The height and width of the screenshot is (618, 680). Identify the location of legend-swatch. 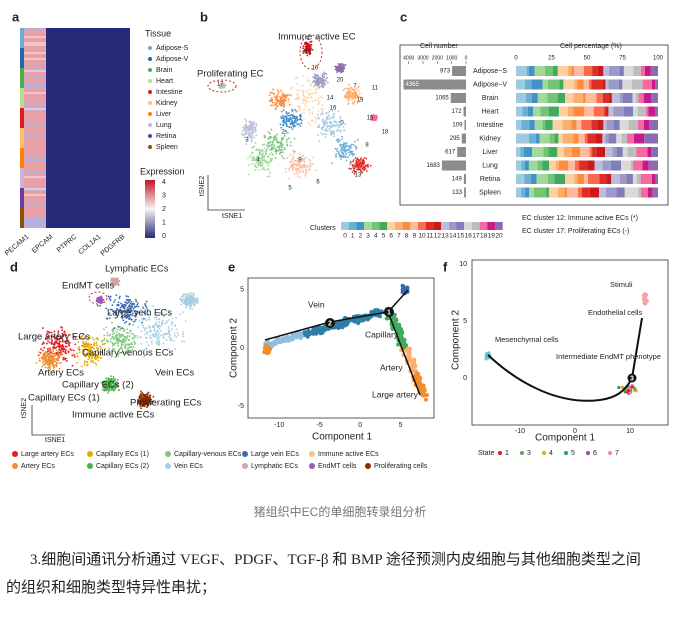
(150, 92).